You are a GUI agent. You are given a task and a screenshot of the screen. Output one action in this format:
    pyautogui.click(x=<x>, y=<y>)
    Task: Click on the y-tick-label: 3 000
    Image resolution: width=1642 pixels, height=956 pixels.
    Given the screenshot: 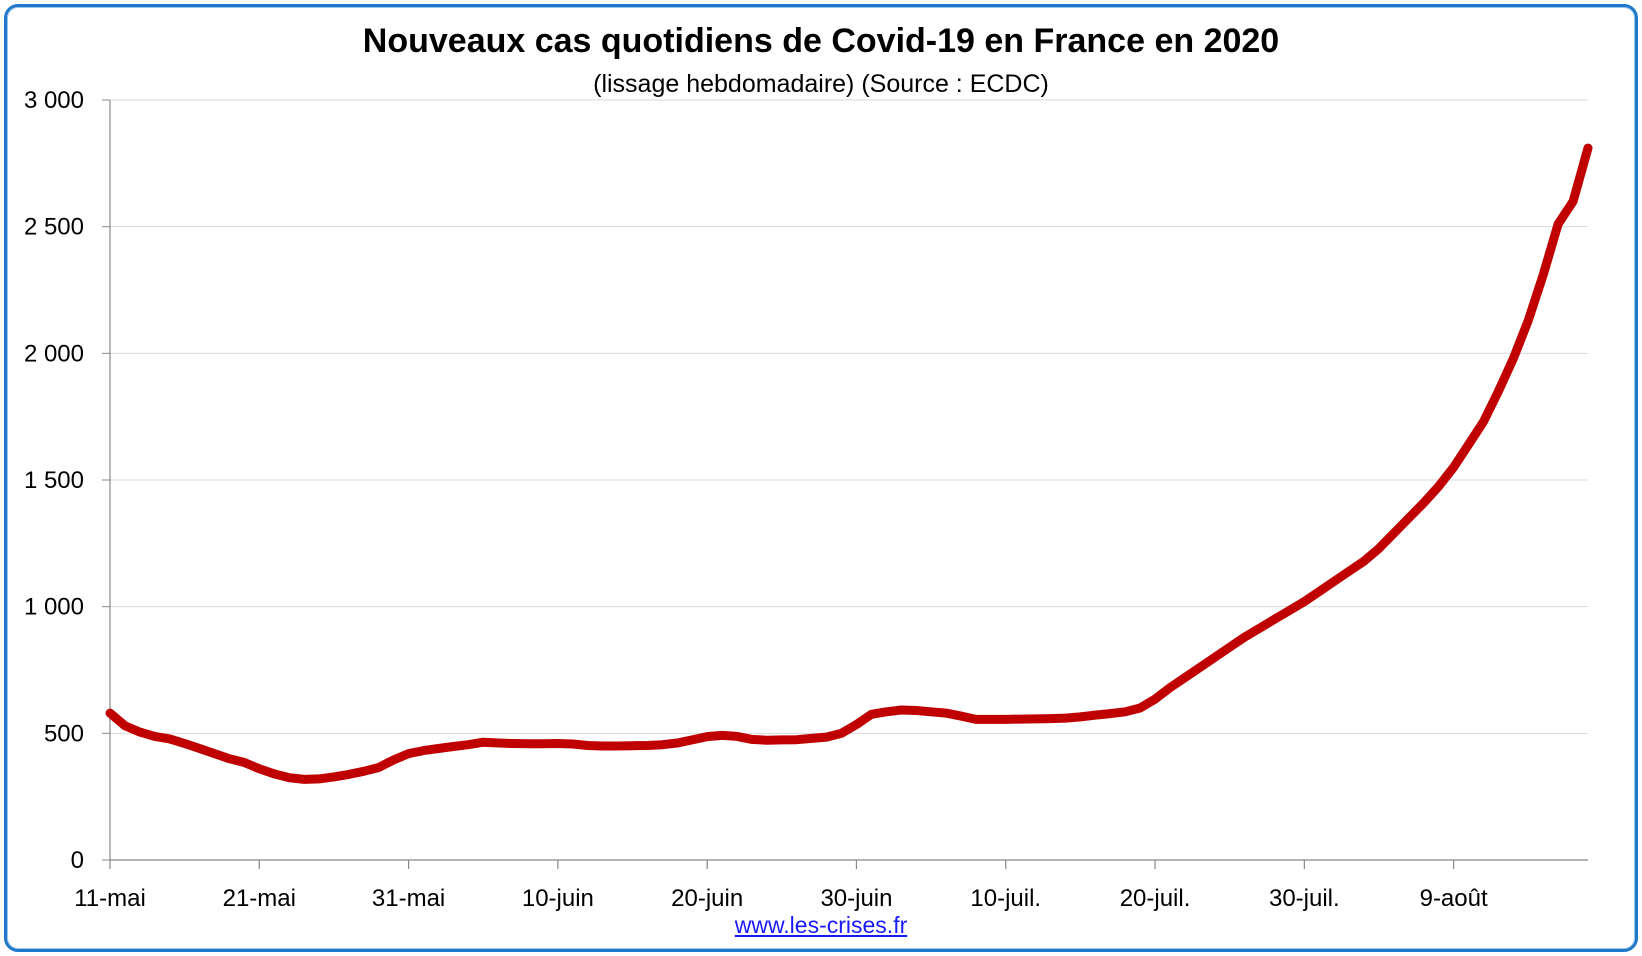 What is the action you would take?
    pyautogui.click(x=54, y=100)
    